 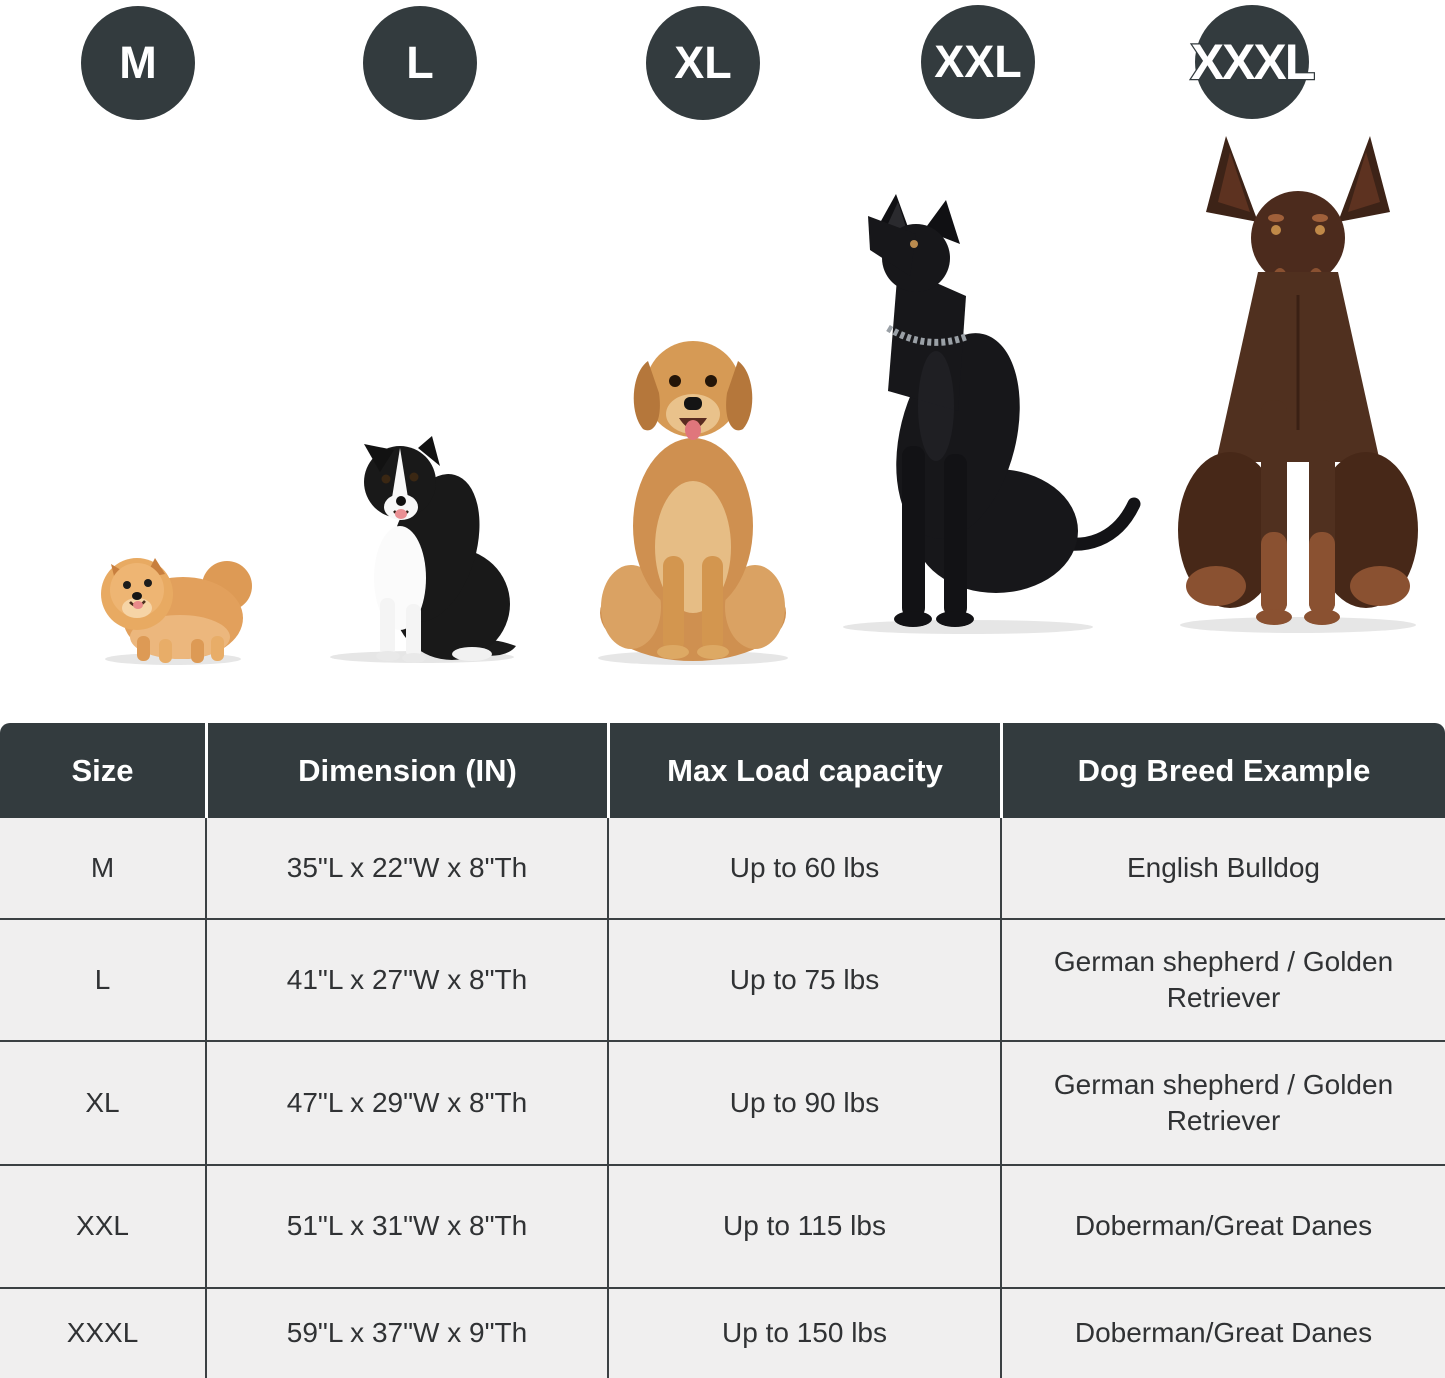 I want to click on size-badge-xl: XL, so click(x=703, y=63).